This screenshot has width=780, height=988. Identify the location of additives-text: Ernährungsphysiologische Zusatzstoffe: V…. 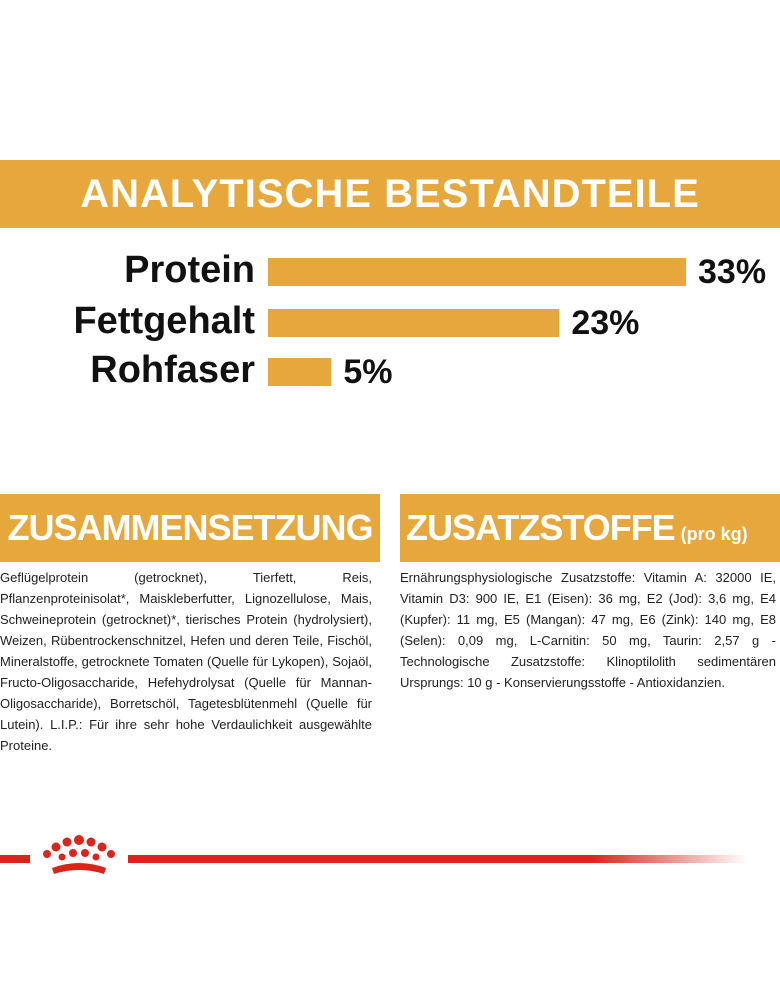
(588, 630).